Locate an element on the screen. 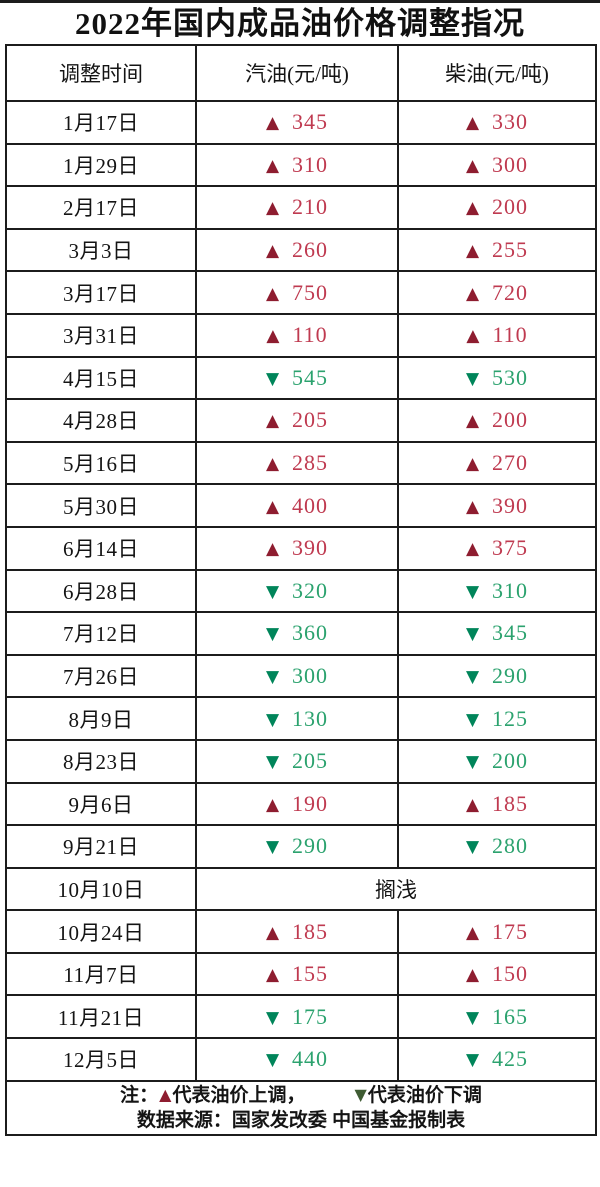 This screenshot has width=600, height=1187. price-change-value: 720 is located at coordinates (510, 292).